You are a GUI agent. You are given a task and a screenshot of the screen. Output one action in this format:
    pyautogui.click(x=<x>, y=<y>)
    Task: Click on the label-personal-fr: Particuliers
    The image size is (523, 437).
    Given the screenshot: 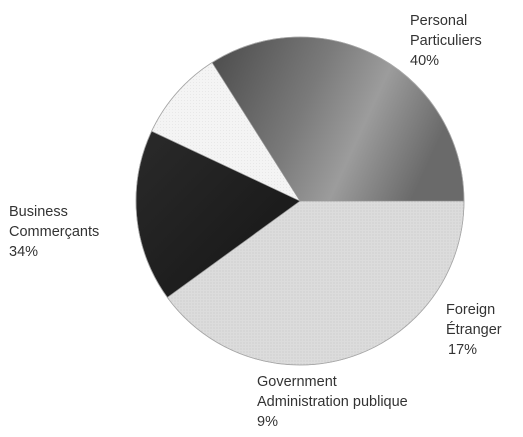 What is the action you would take?
    pyautogui.click(x=446, y=41)
    